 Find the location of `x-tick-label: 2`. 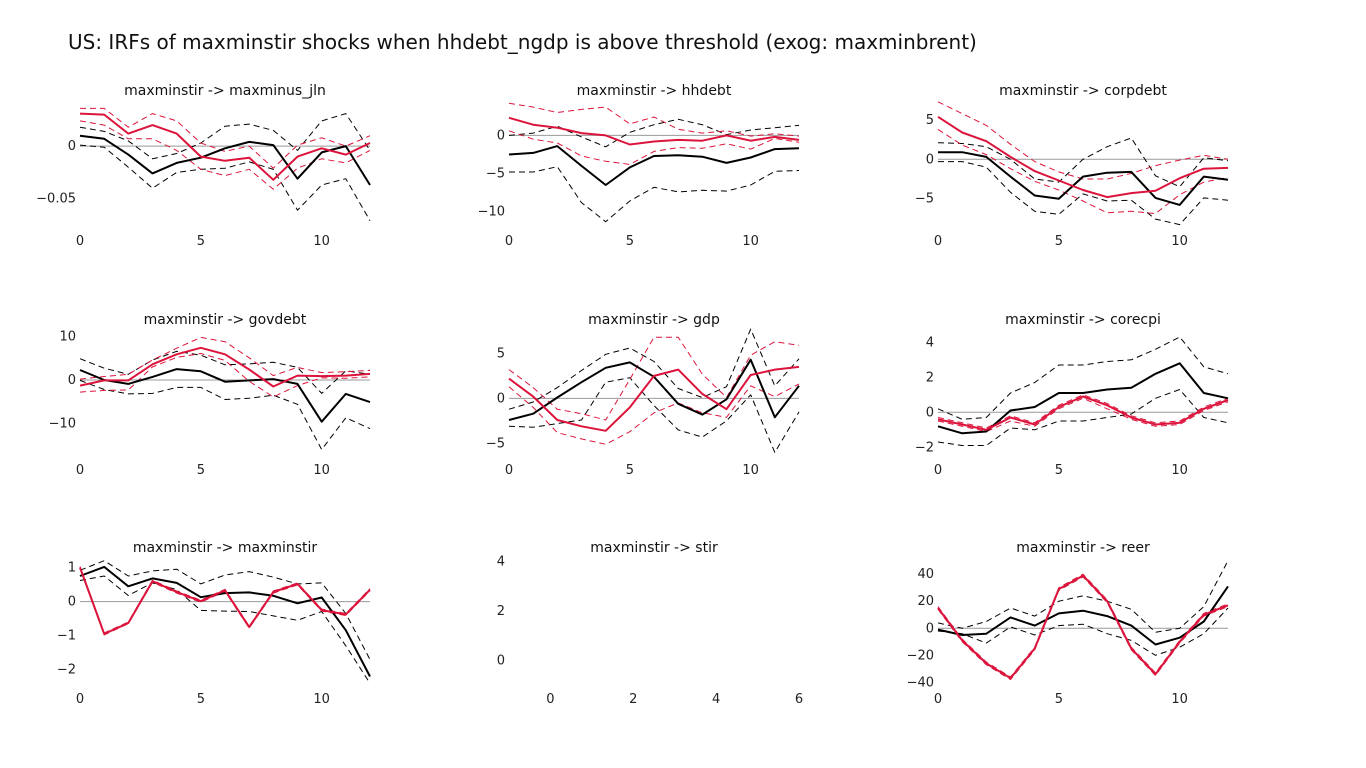

x-tick-label: 2 is located at coordinates (633, 699).